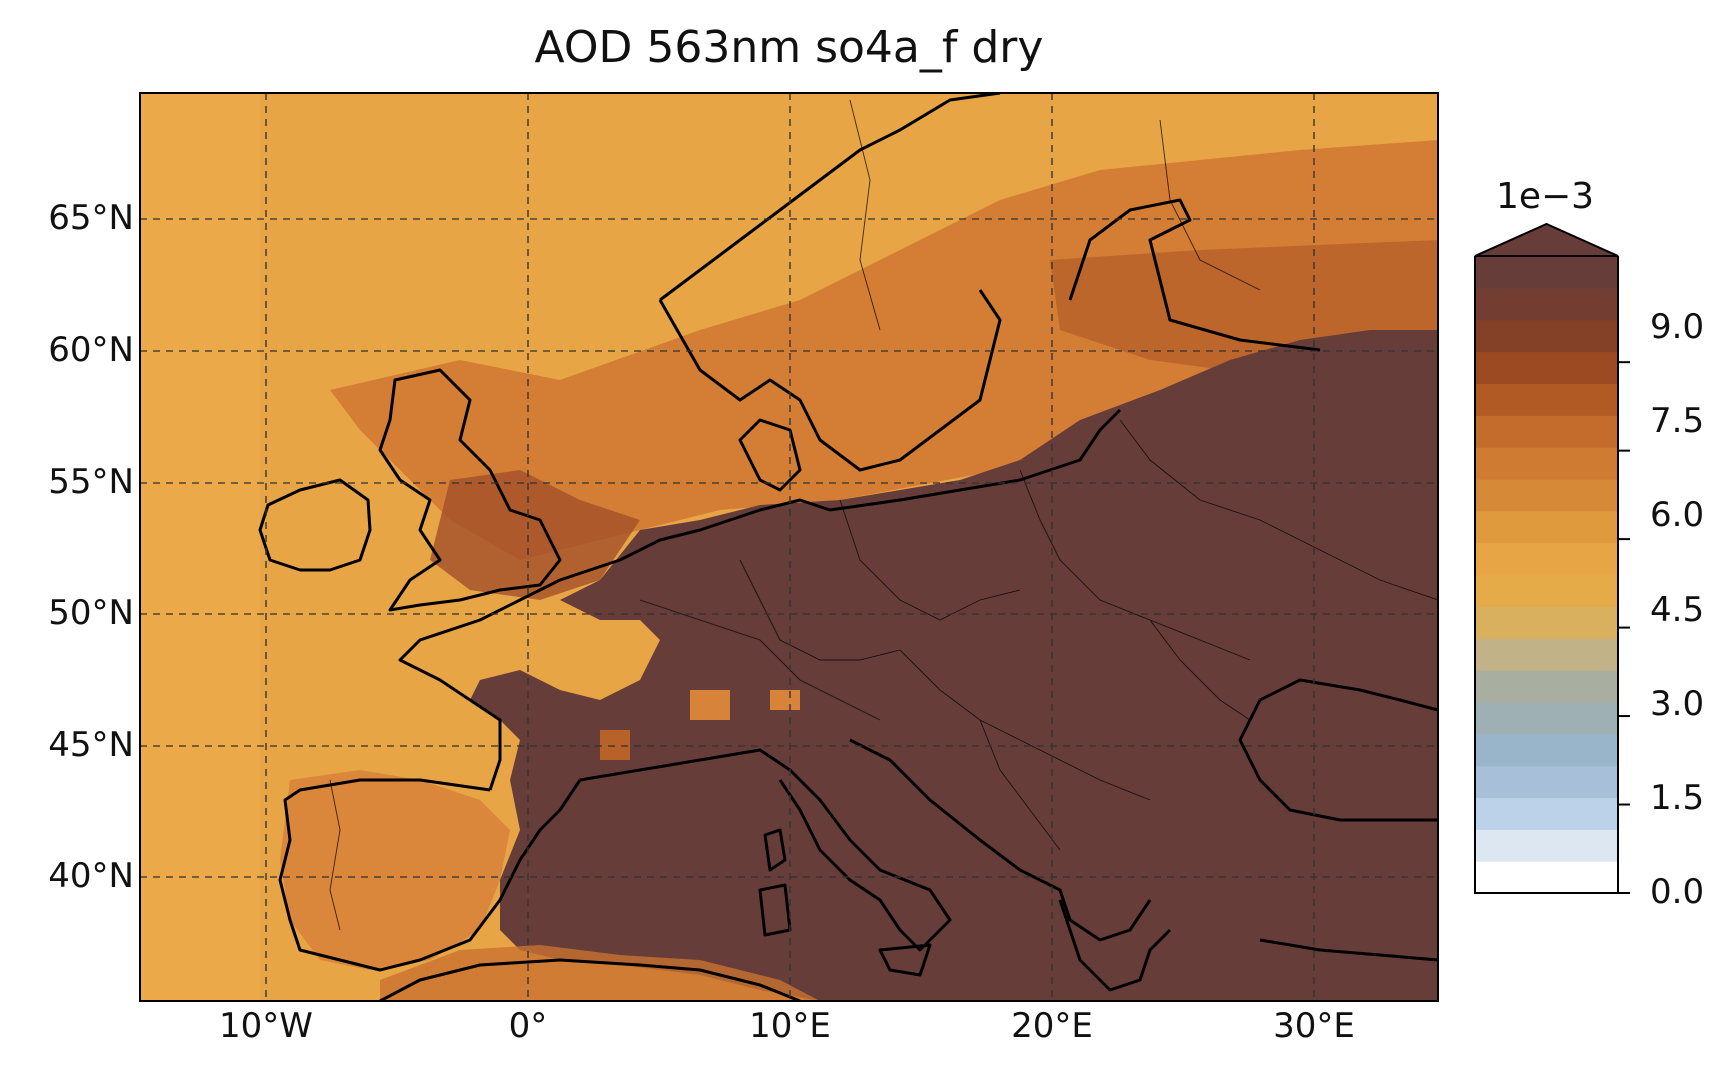  Describe the element at coordinates (91, 745) in the screenshot. I see `lat-label-45n: 45°N` at that location.